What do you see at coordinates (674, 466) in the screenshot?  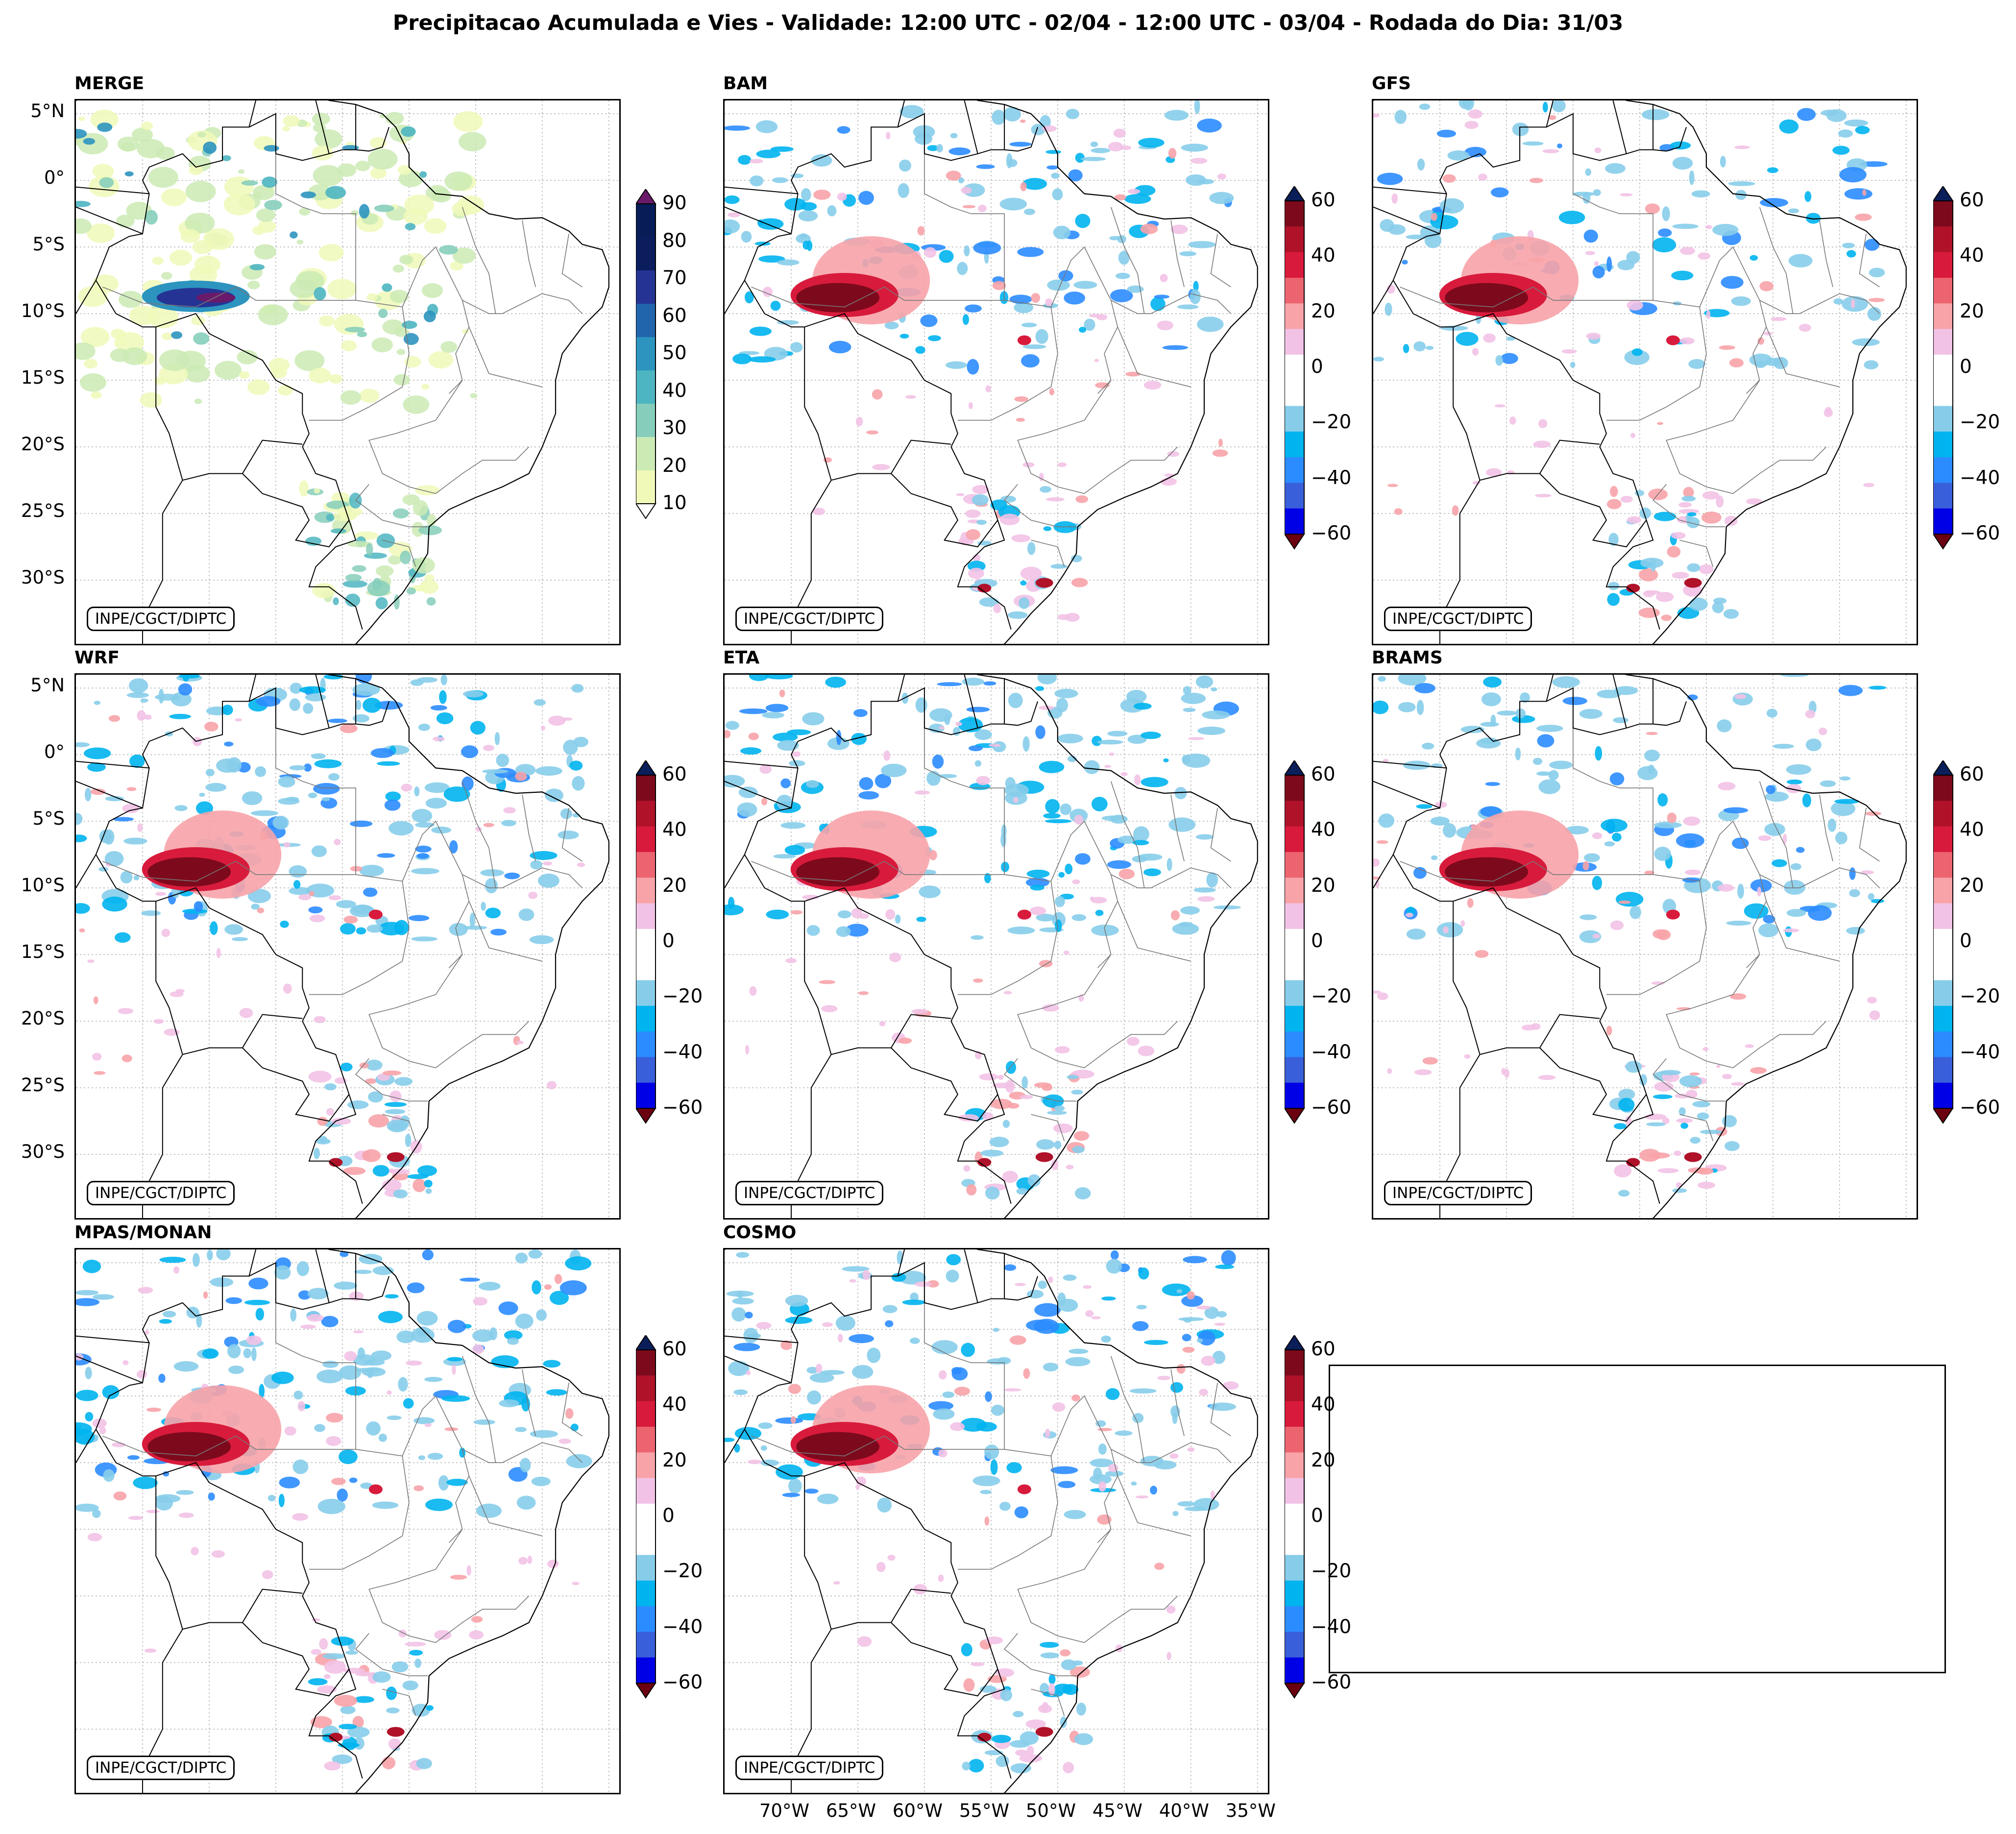 I see `panel-merge-colorbar-tick: 20` at bounding box center [674, 466].